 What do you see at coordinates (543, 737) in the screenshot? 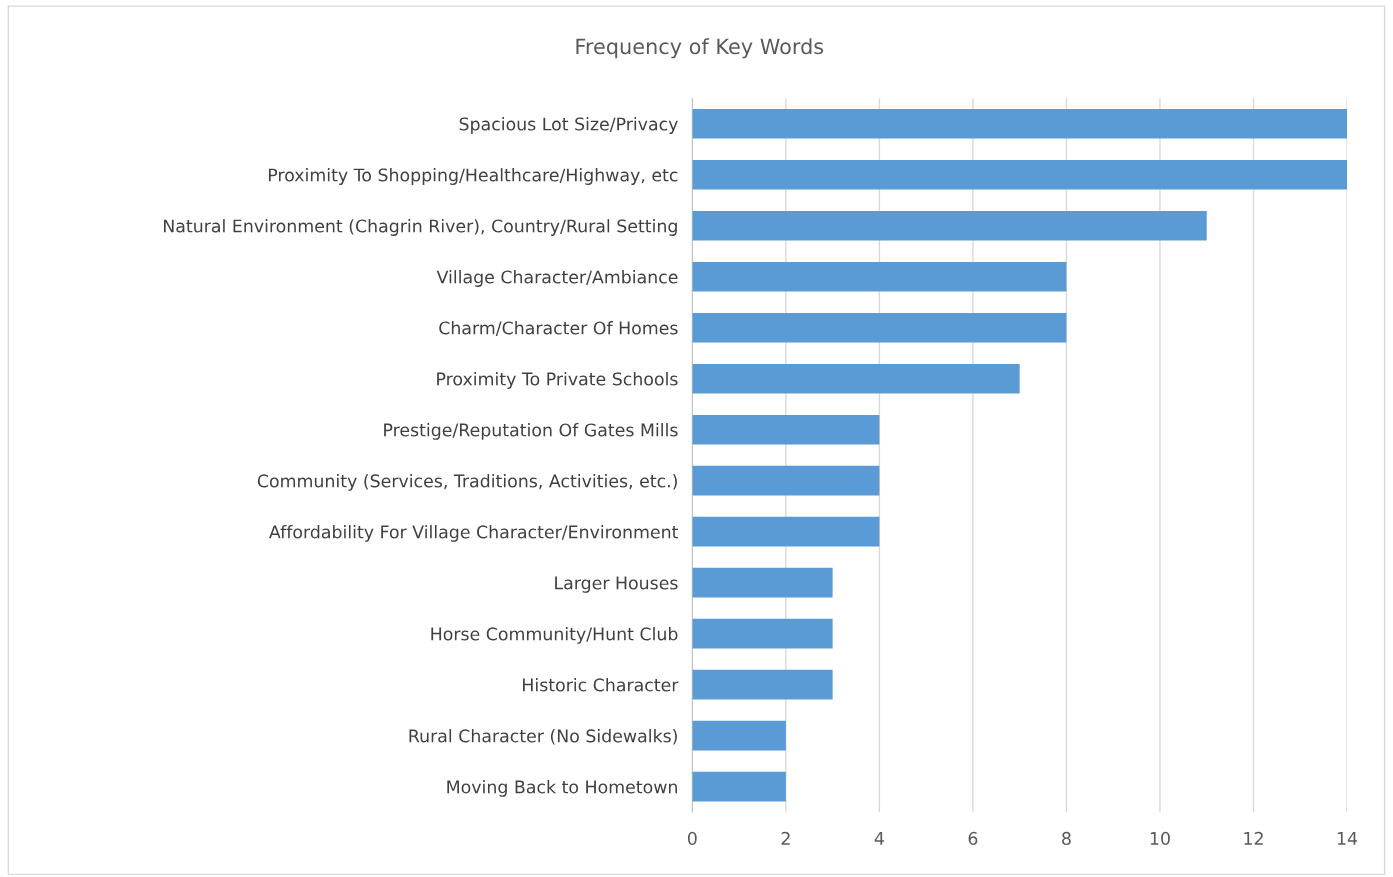
I see `y-tick-label: Rural Character (No Sidewalks)` at bounding box center [543, 737].